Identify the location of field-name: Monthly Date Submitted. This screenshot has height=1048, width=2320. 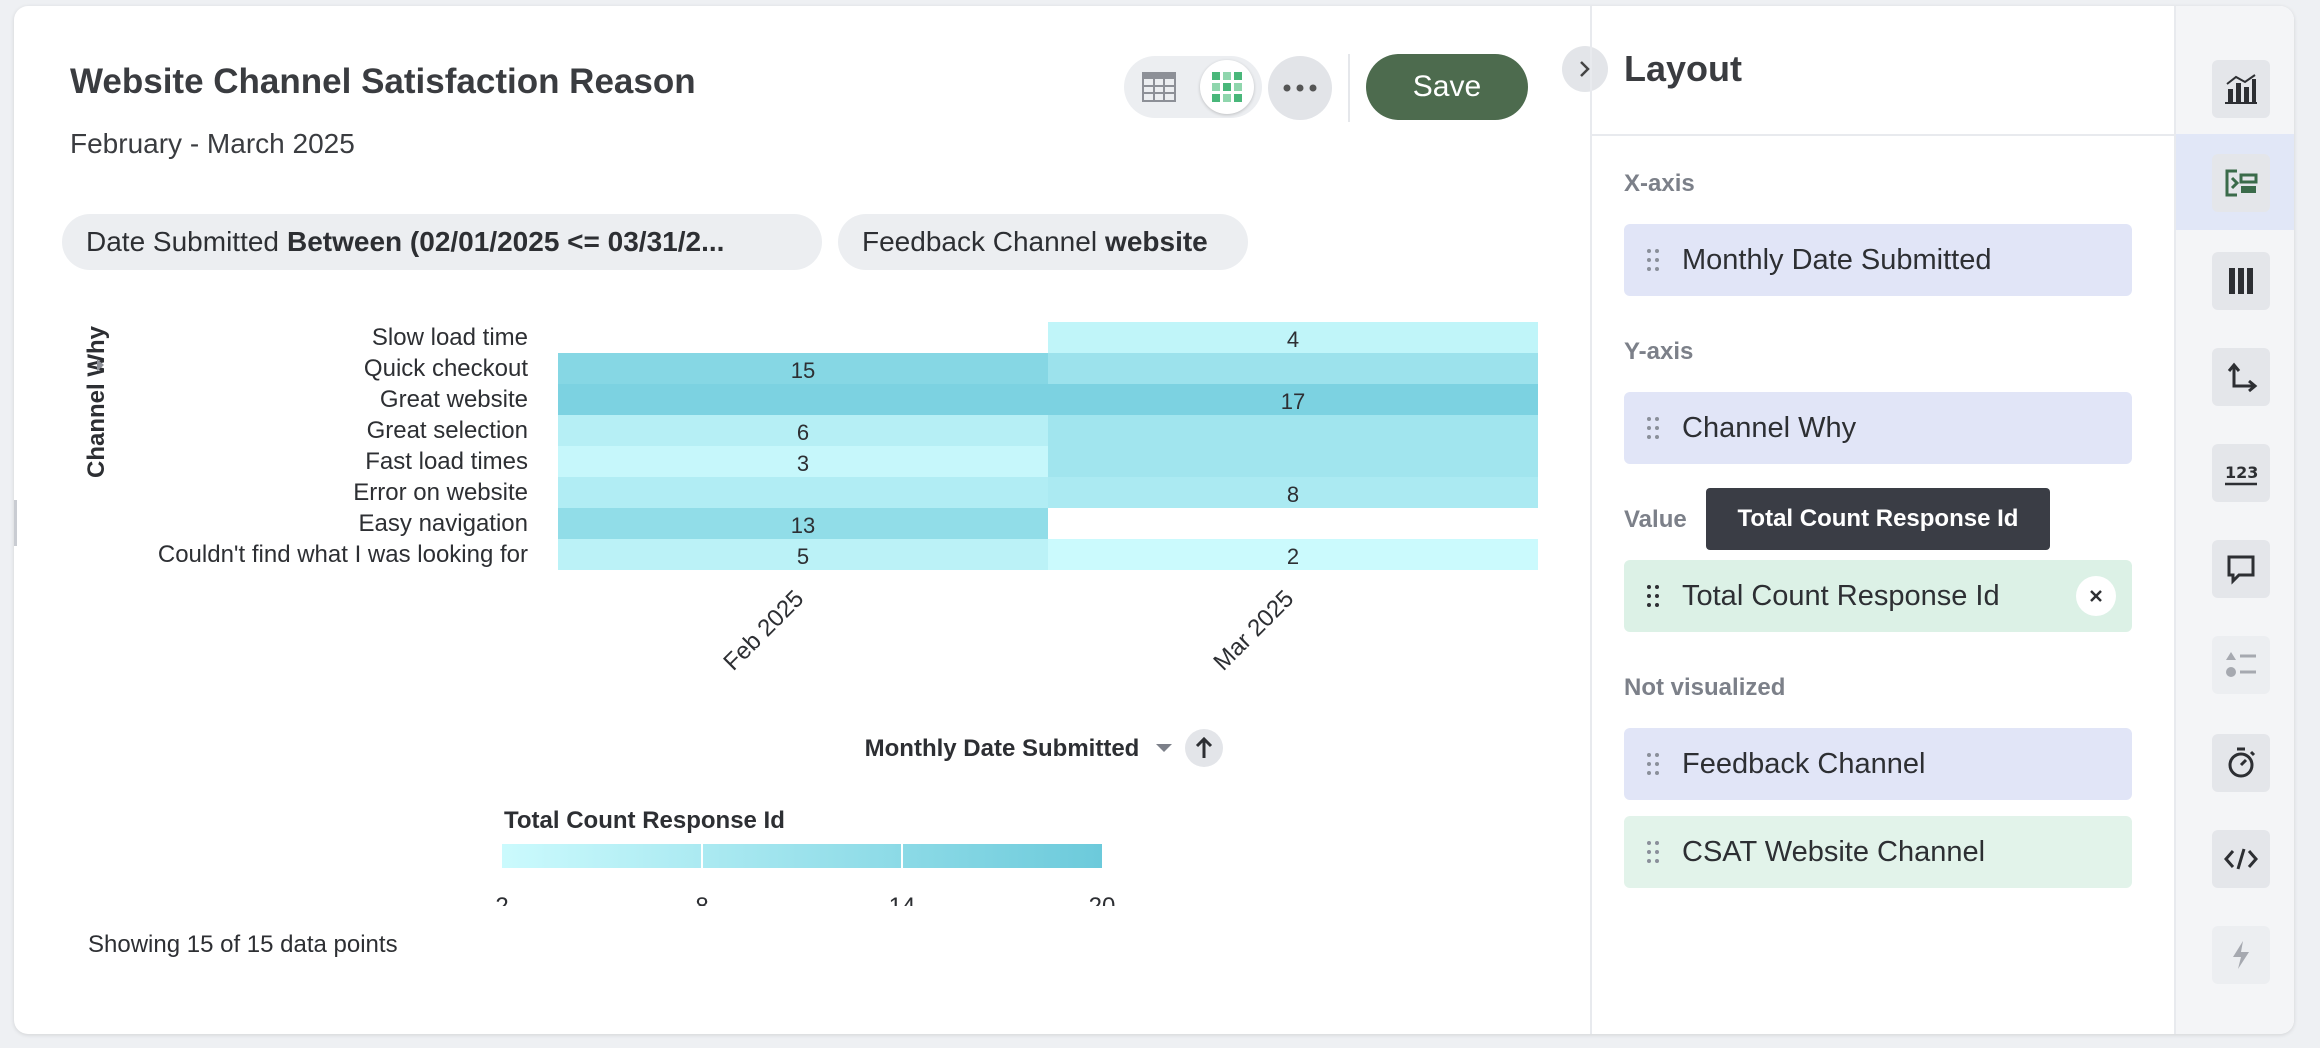
(1837, 259).